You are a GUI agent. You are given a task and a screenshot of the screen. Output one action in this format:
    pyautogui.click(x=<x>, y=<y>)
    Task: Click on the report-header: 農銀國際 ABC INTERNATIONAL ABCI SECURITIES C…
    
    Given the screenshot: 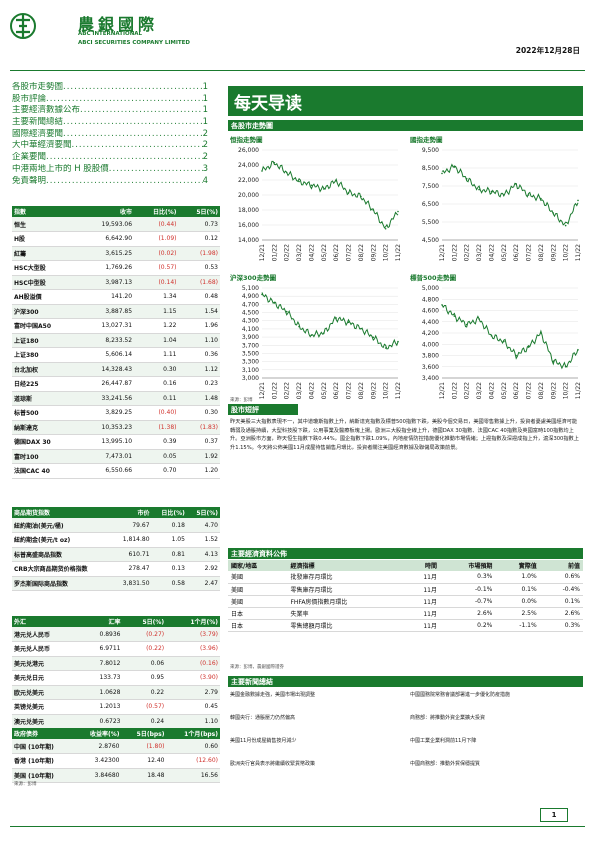 What is the action you would take?
    pyautogui.click(x=297, y=36)
    